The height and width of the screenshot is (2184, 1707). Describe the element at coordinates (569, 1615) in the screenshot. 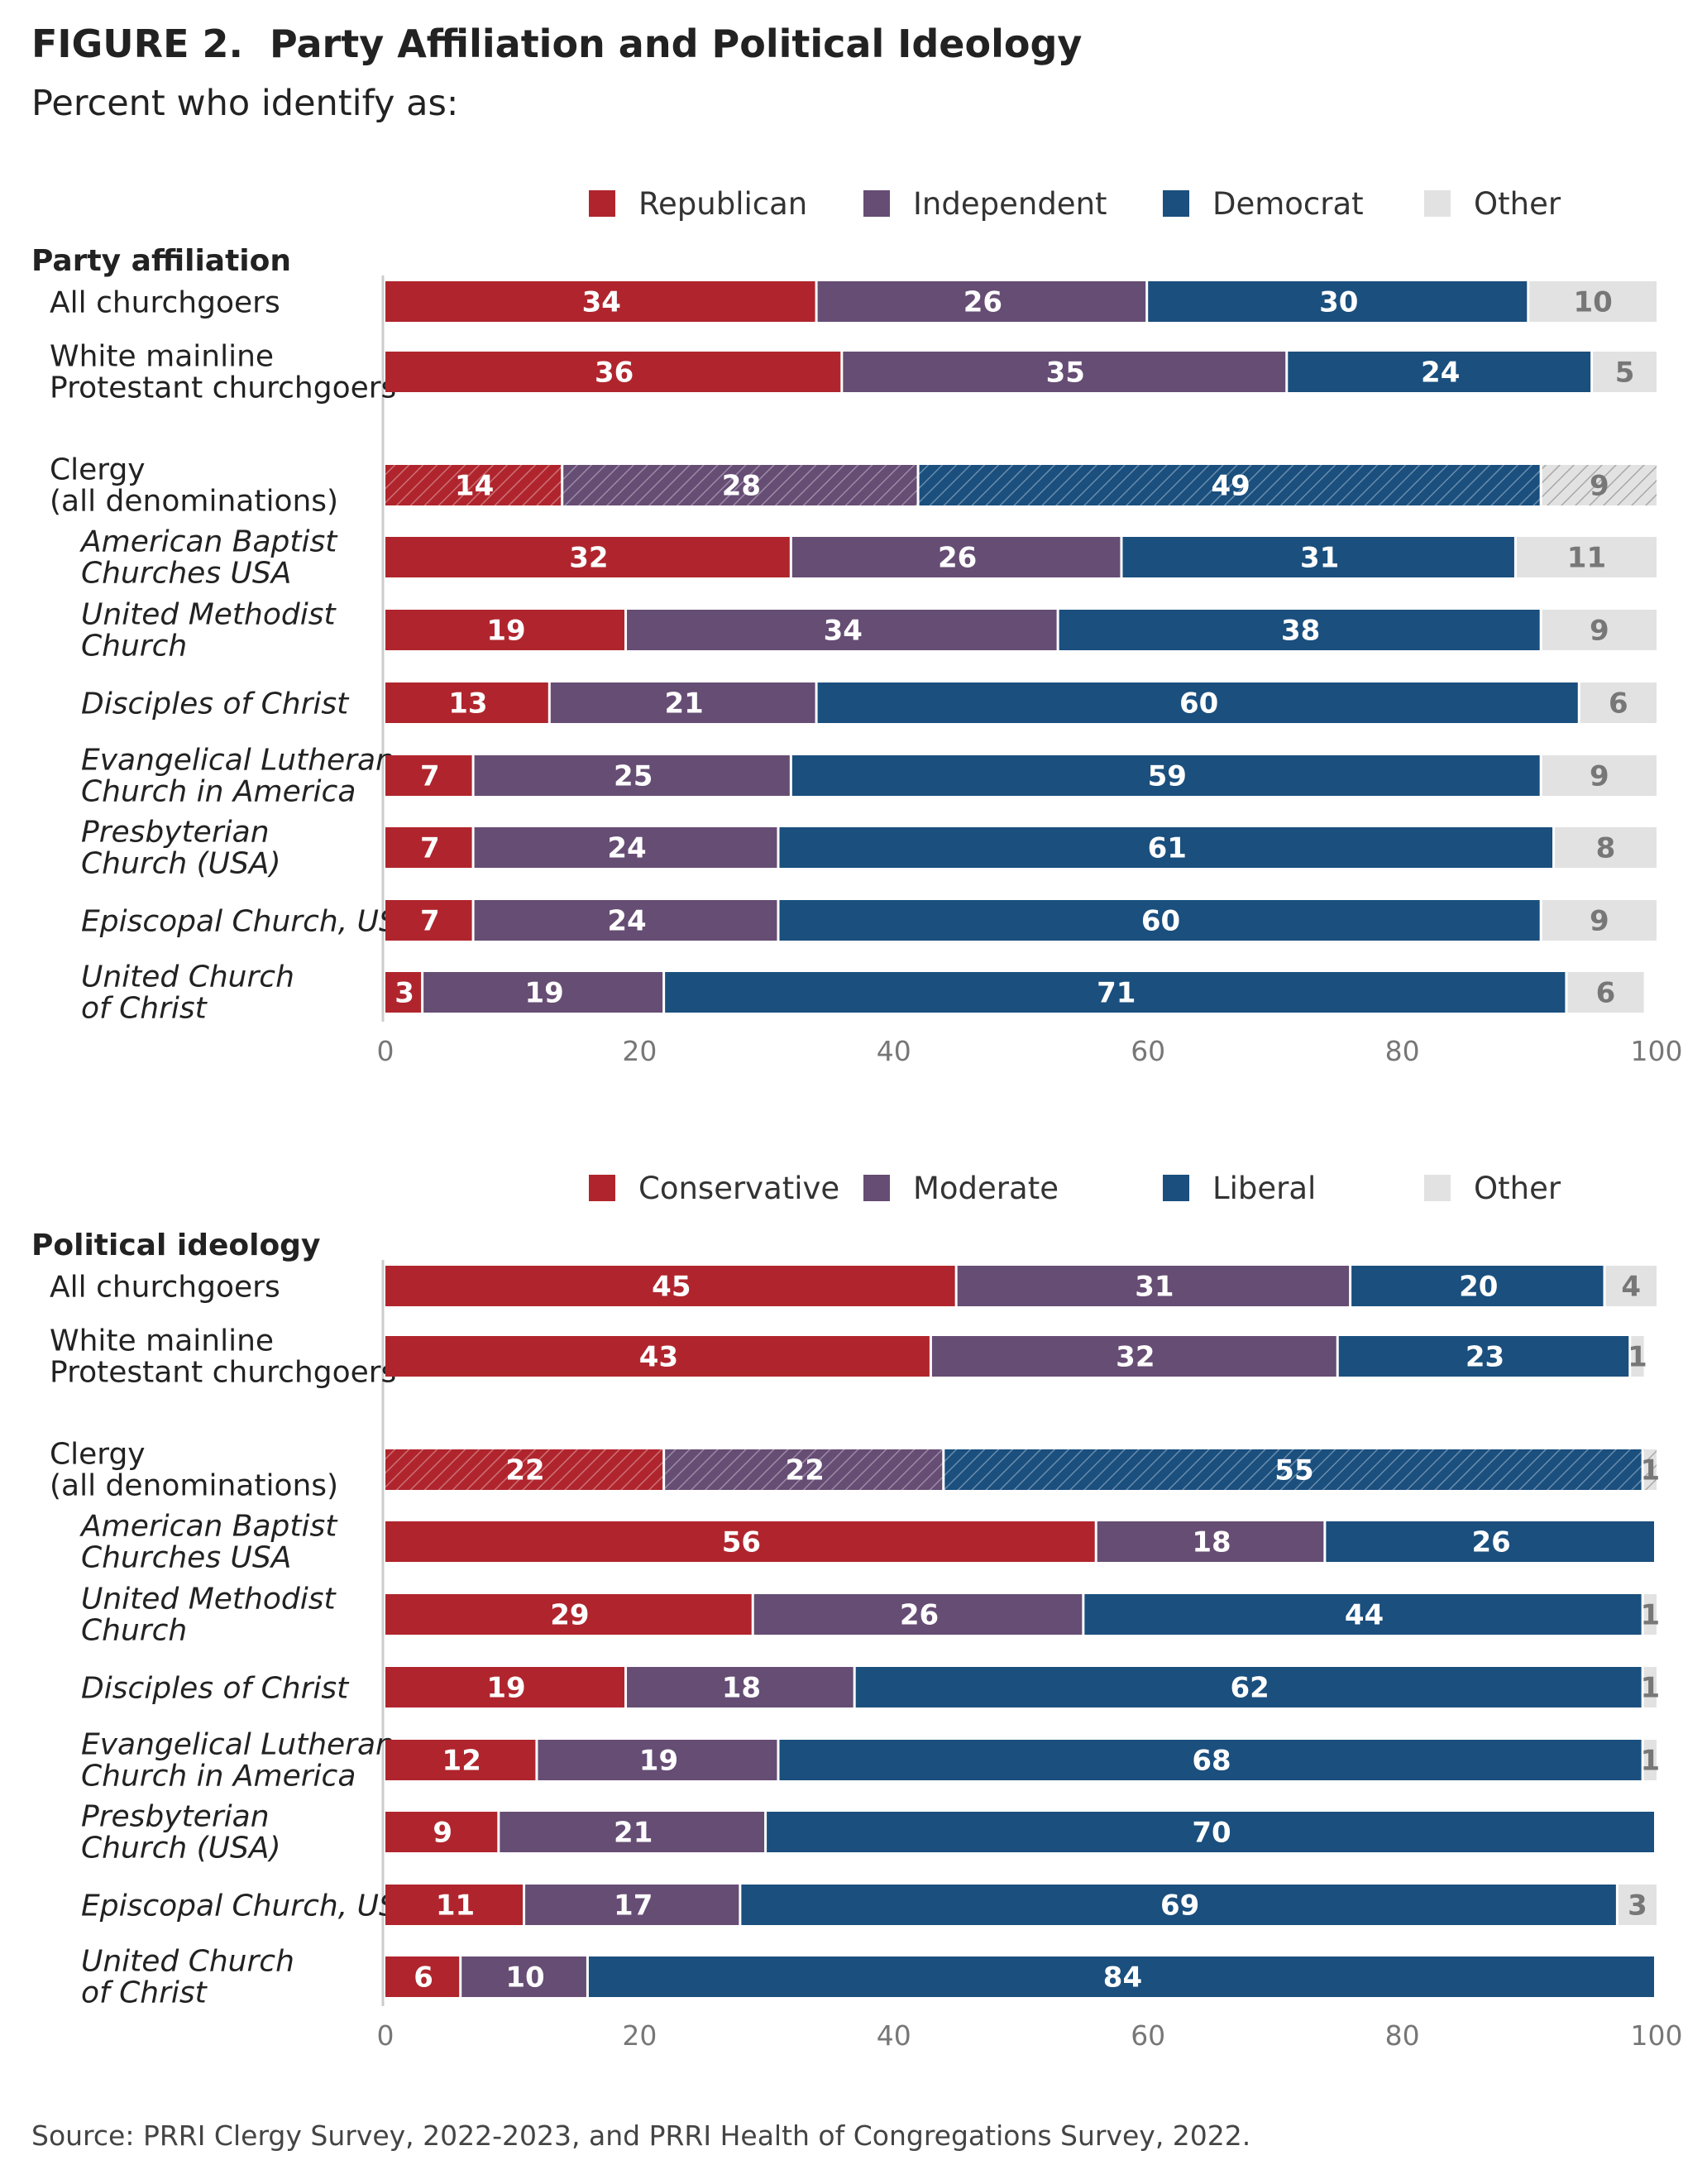

I see `bar-value-label: 29` at that location.